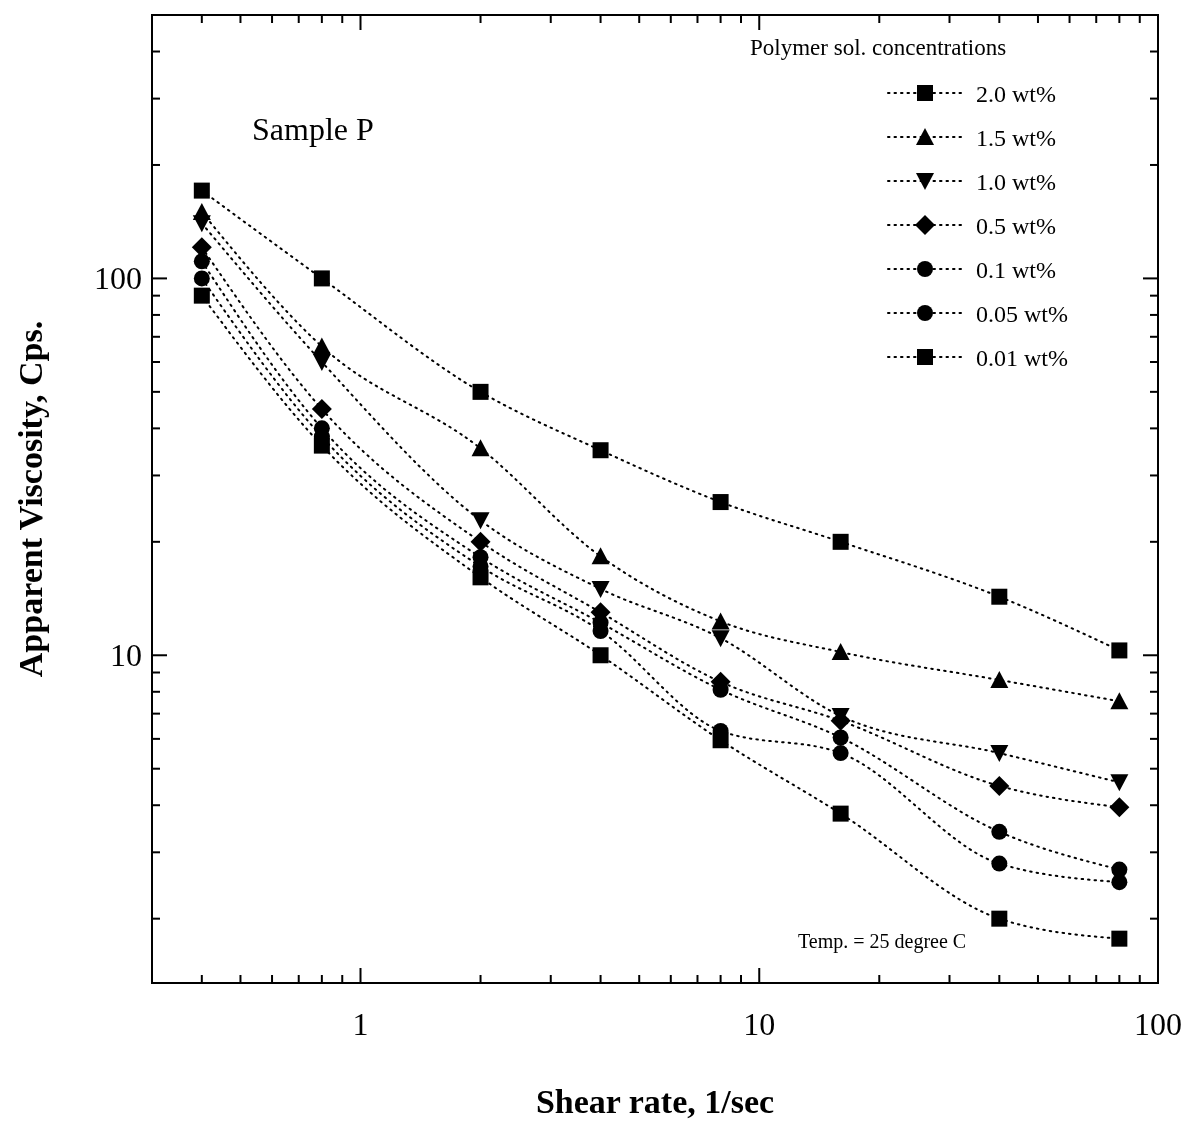  Describe the element at coordinates (313, 129) in the screenshot. I see `annotation: Sample P` at that location.